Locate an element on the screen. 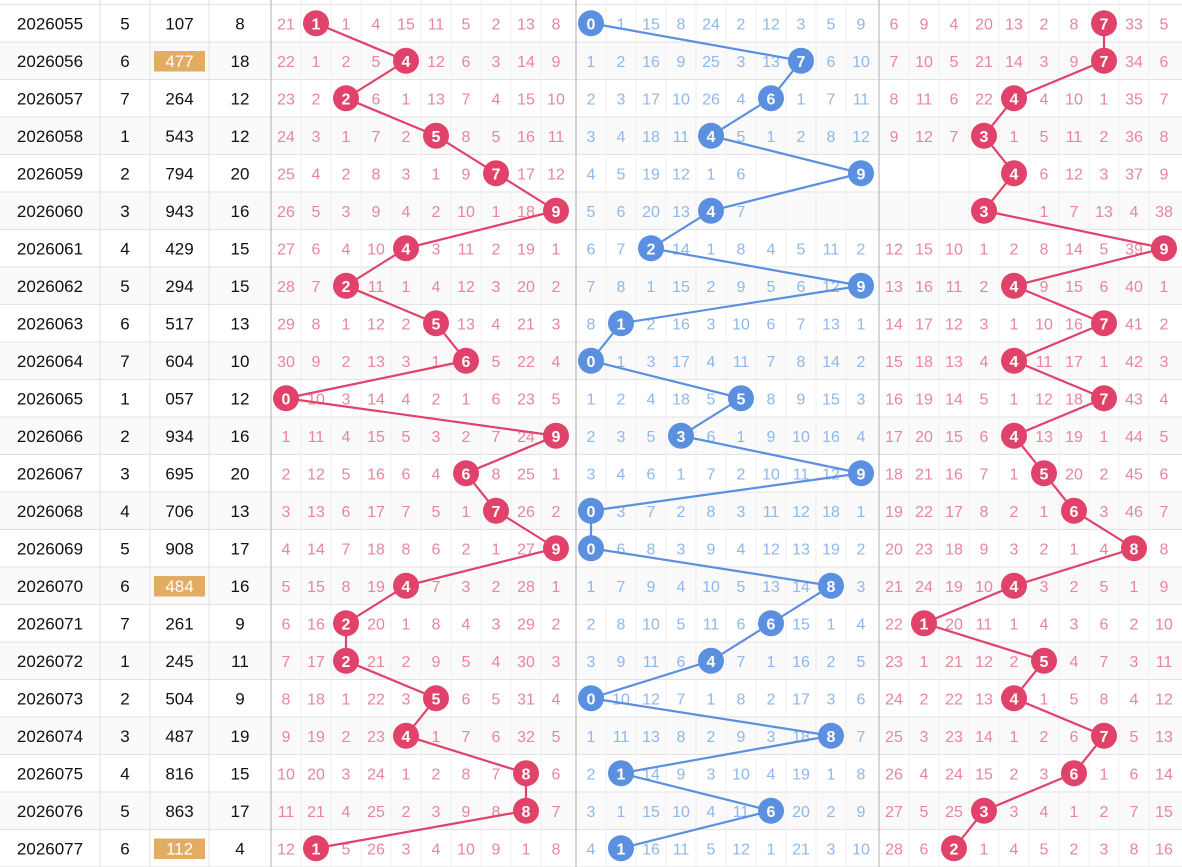  period-cell: 2026071 is located at coordinates (50, 623).